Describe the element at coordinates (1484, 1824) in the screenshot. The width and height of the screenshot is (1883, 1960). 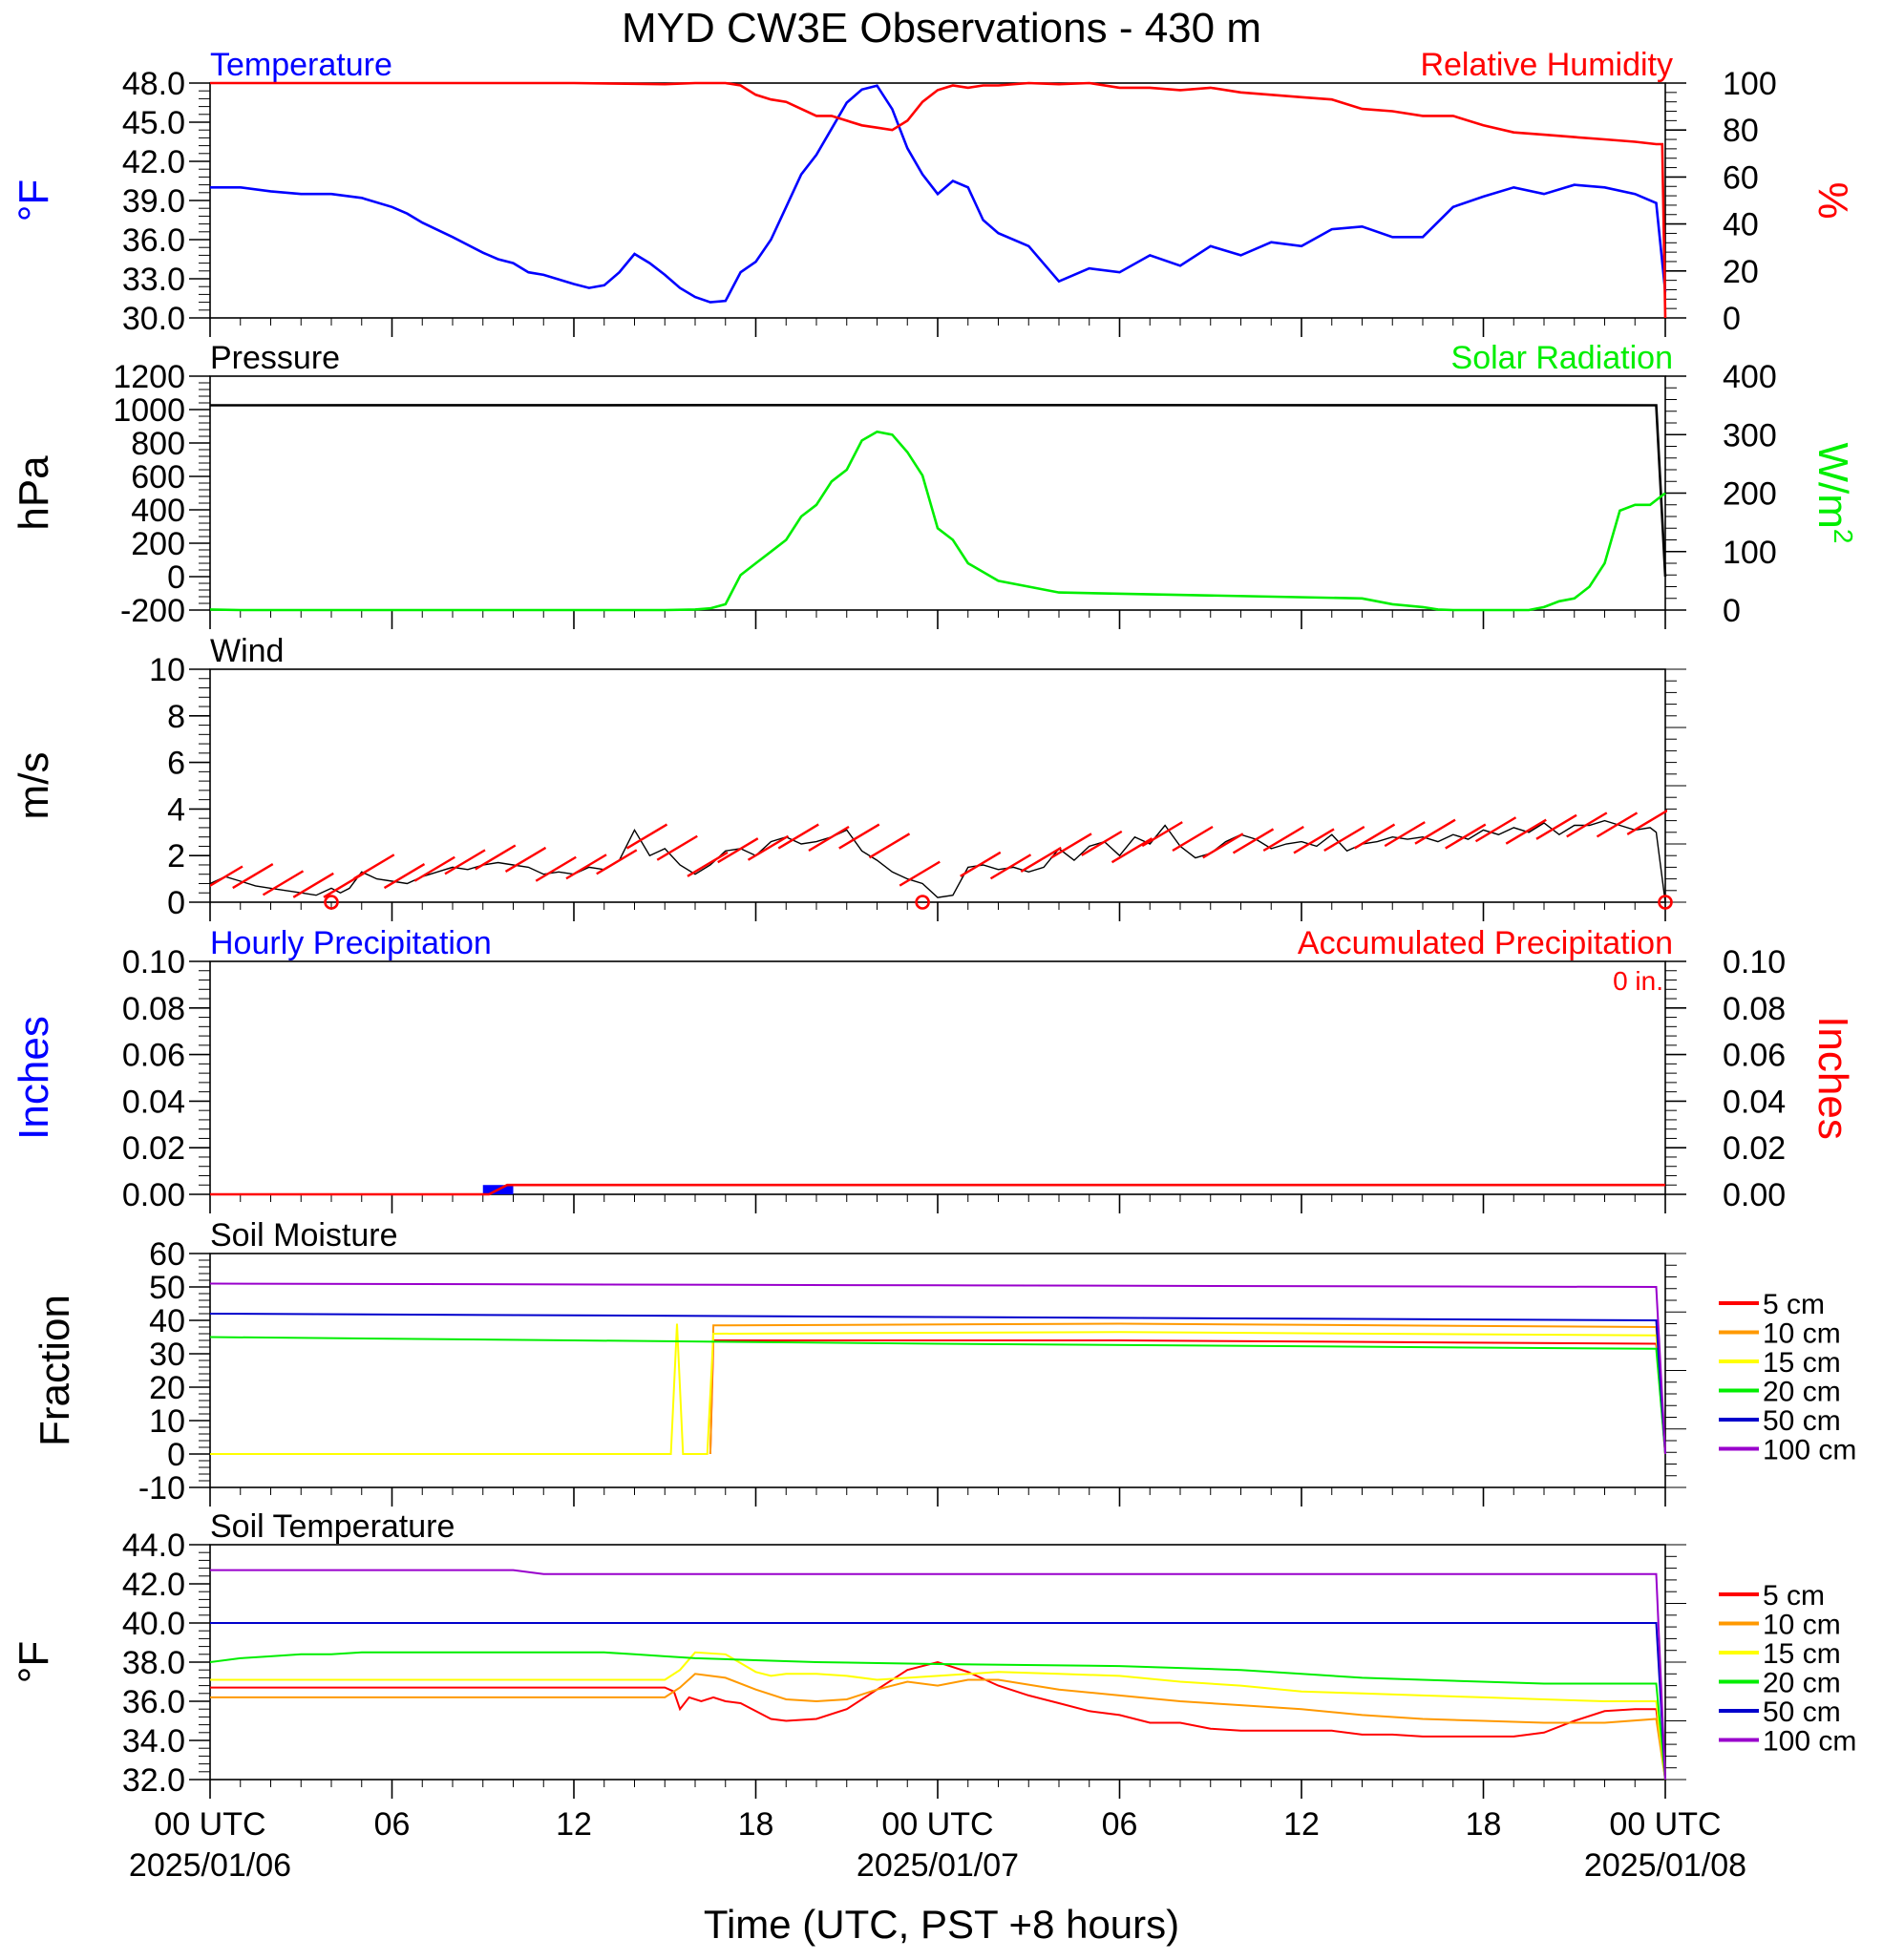
I see `x-tick-label: 18` at that location.